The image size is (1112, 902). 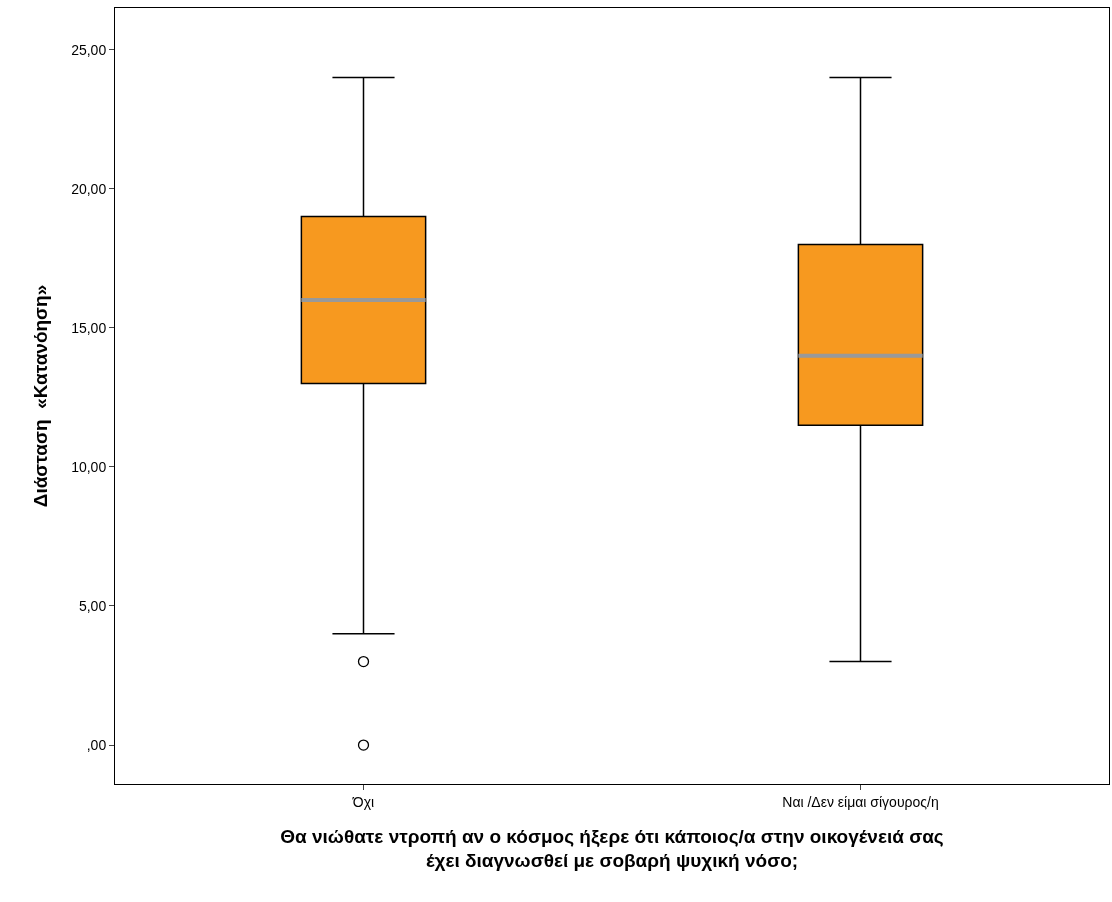 What do you see at coordinates (89, 466) in the screenshot?
I see `y-tick-label: 10,00` at bounding box center [89, 466].